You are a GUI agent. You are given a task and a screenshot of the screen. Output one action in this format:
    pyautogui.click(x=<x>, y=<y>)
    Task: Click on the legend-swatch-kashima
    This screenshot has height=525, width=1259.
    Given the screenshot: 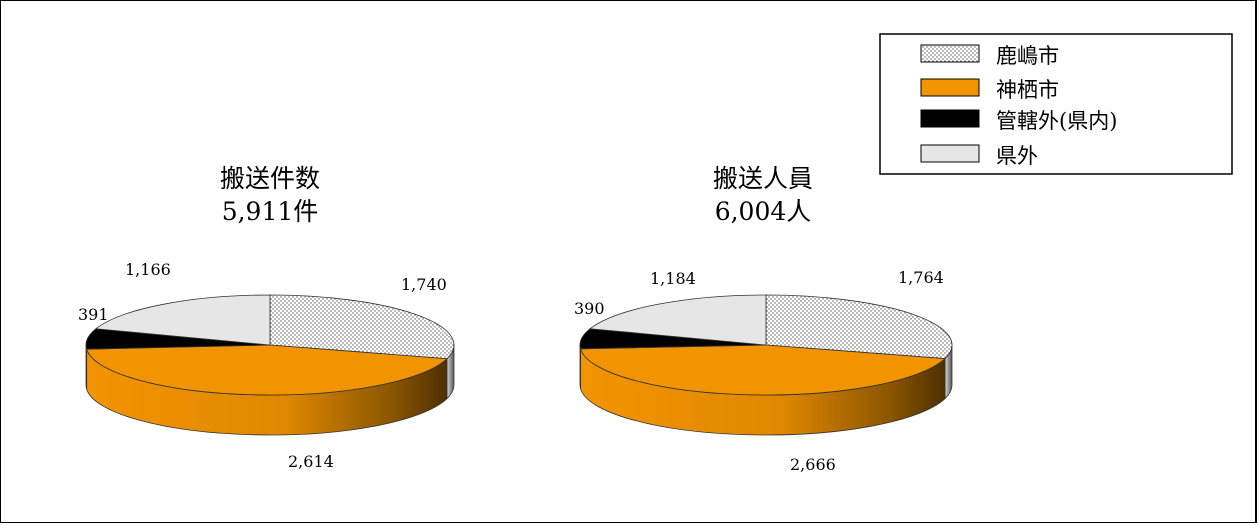 What is the action you would take?
    pyautogui.click(x=950, y=53)
    